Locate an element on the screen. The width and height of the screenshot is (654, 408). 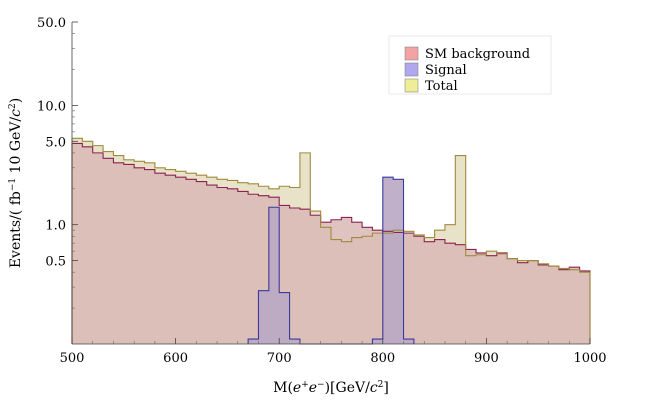
y-tick-label: 0.5 is located at coordinates (55, 262).